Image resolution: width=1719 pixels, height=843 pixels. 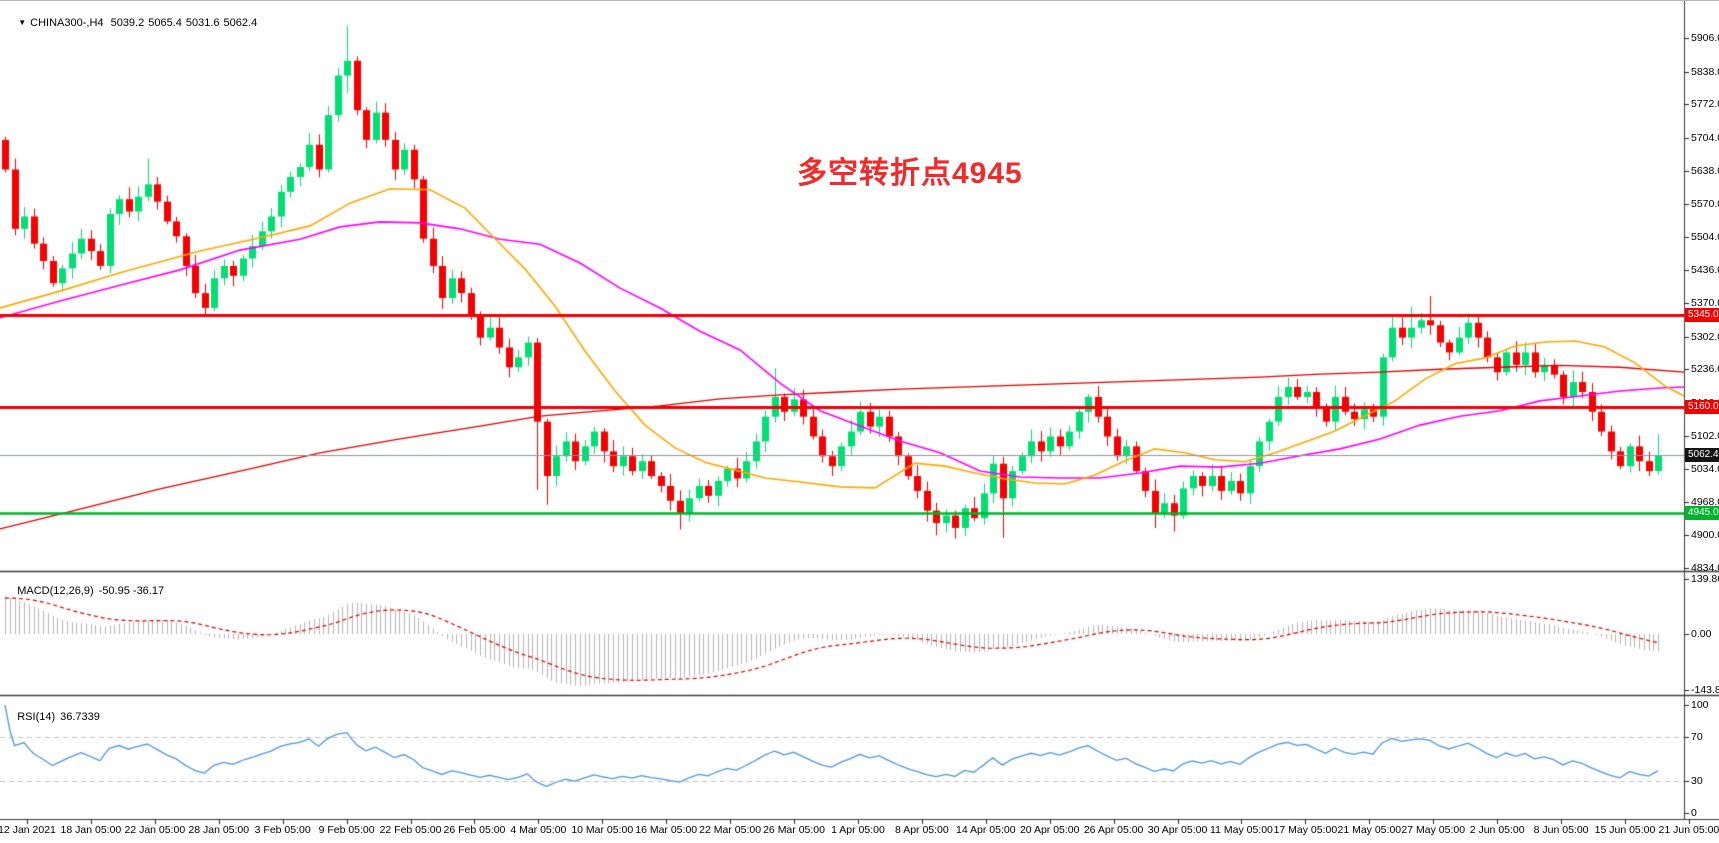 I want to click on price-tick-label: 5370.0, so click(x=1705, y=303).